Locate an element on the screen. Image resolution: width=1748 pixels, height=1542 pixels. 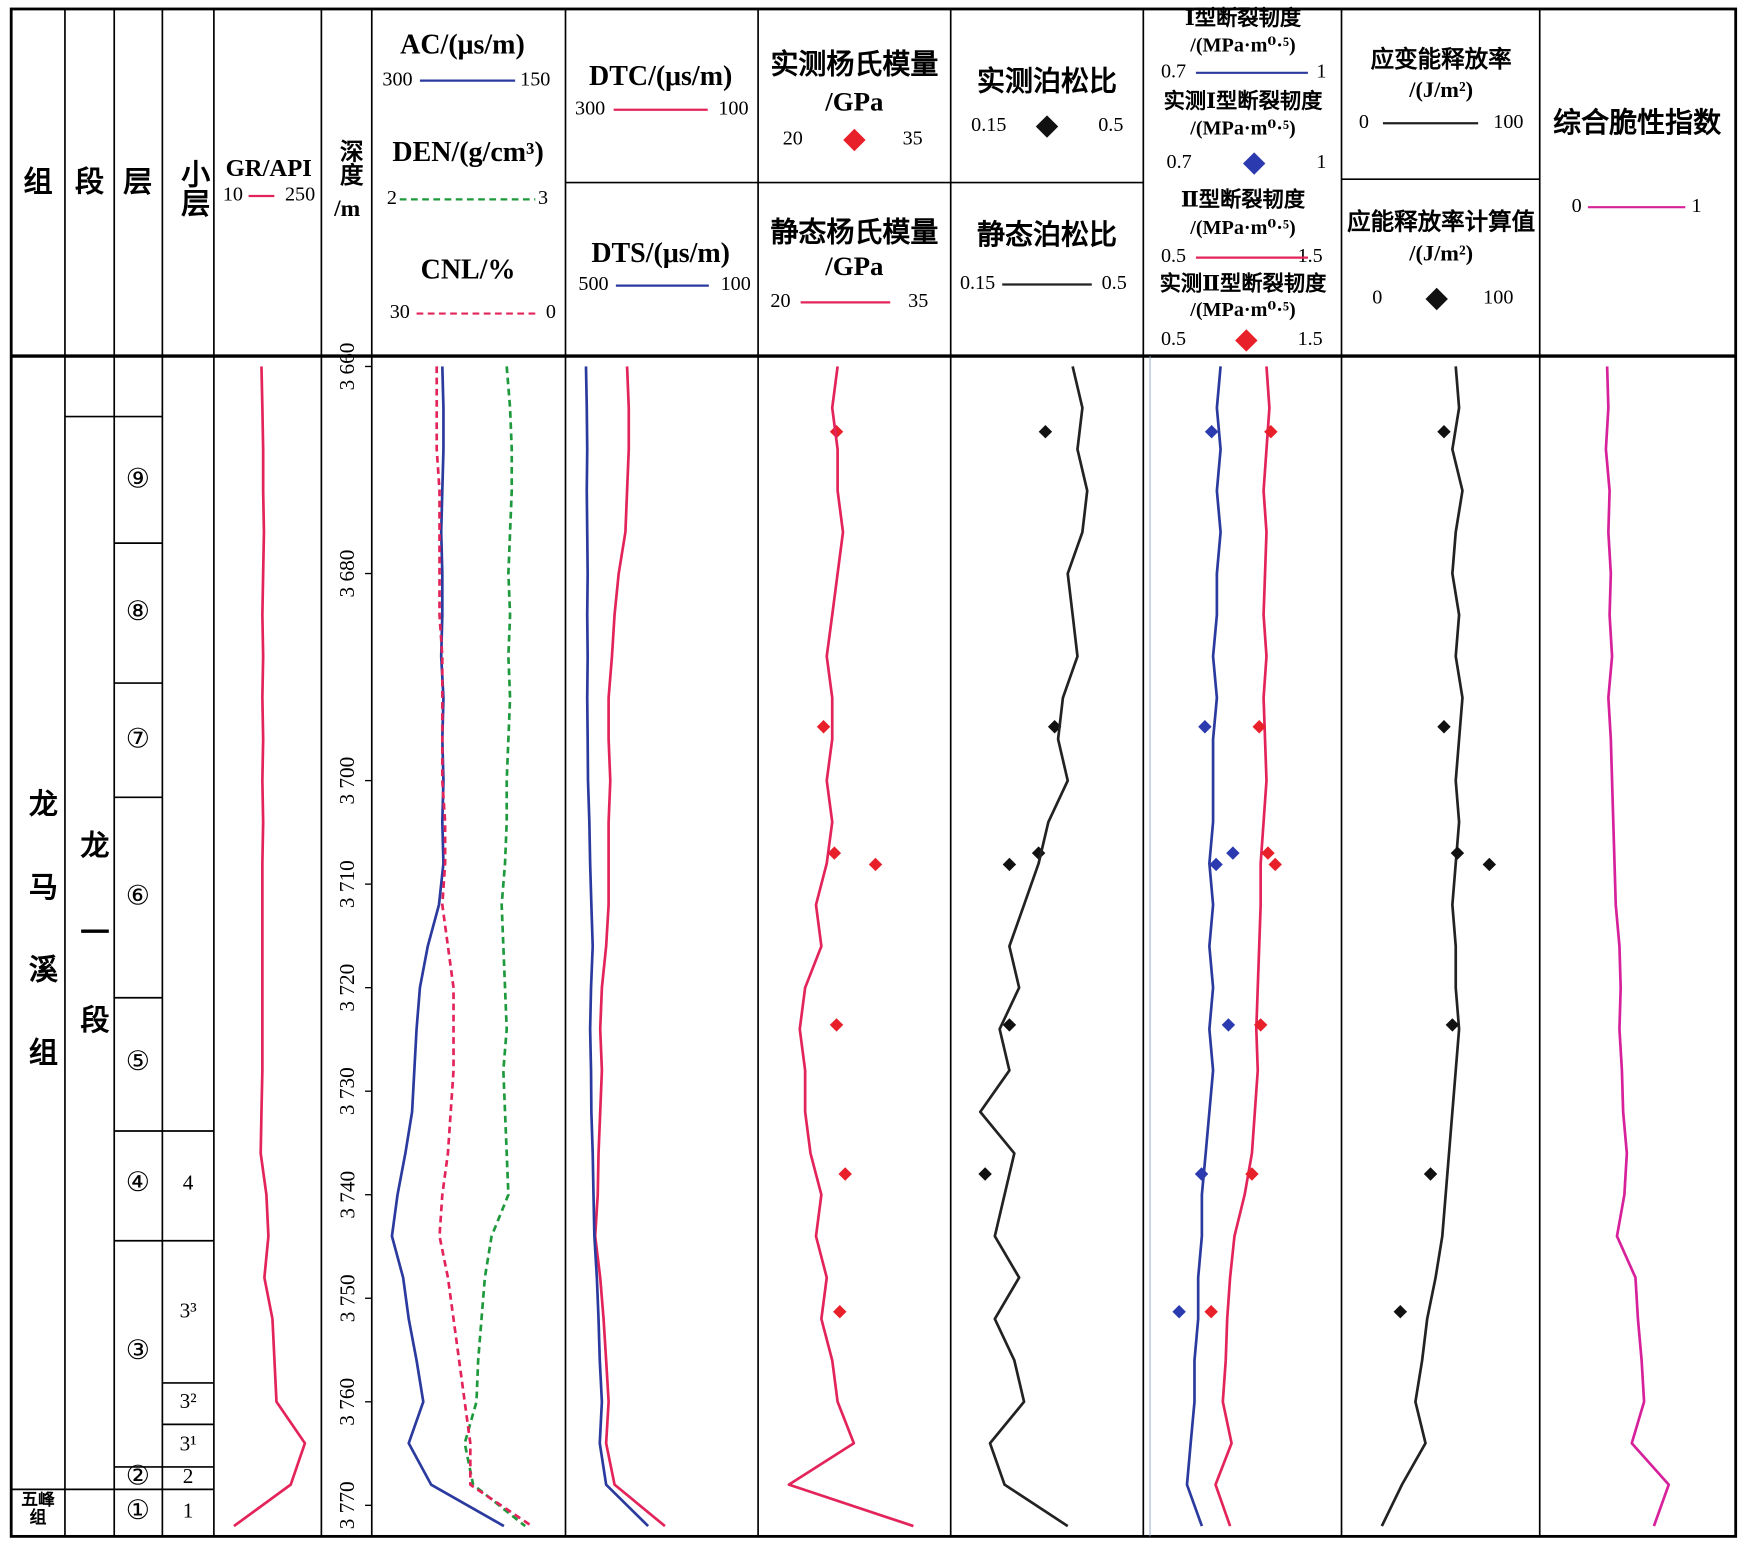
depth-tick-label: 3 750 is located at coordinates (347, 1298).